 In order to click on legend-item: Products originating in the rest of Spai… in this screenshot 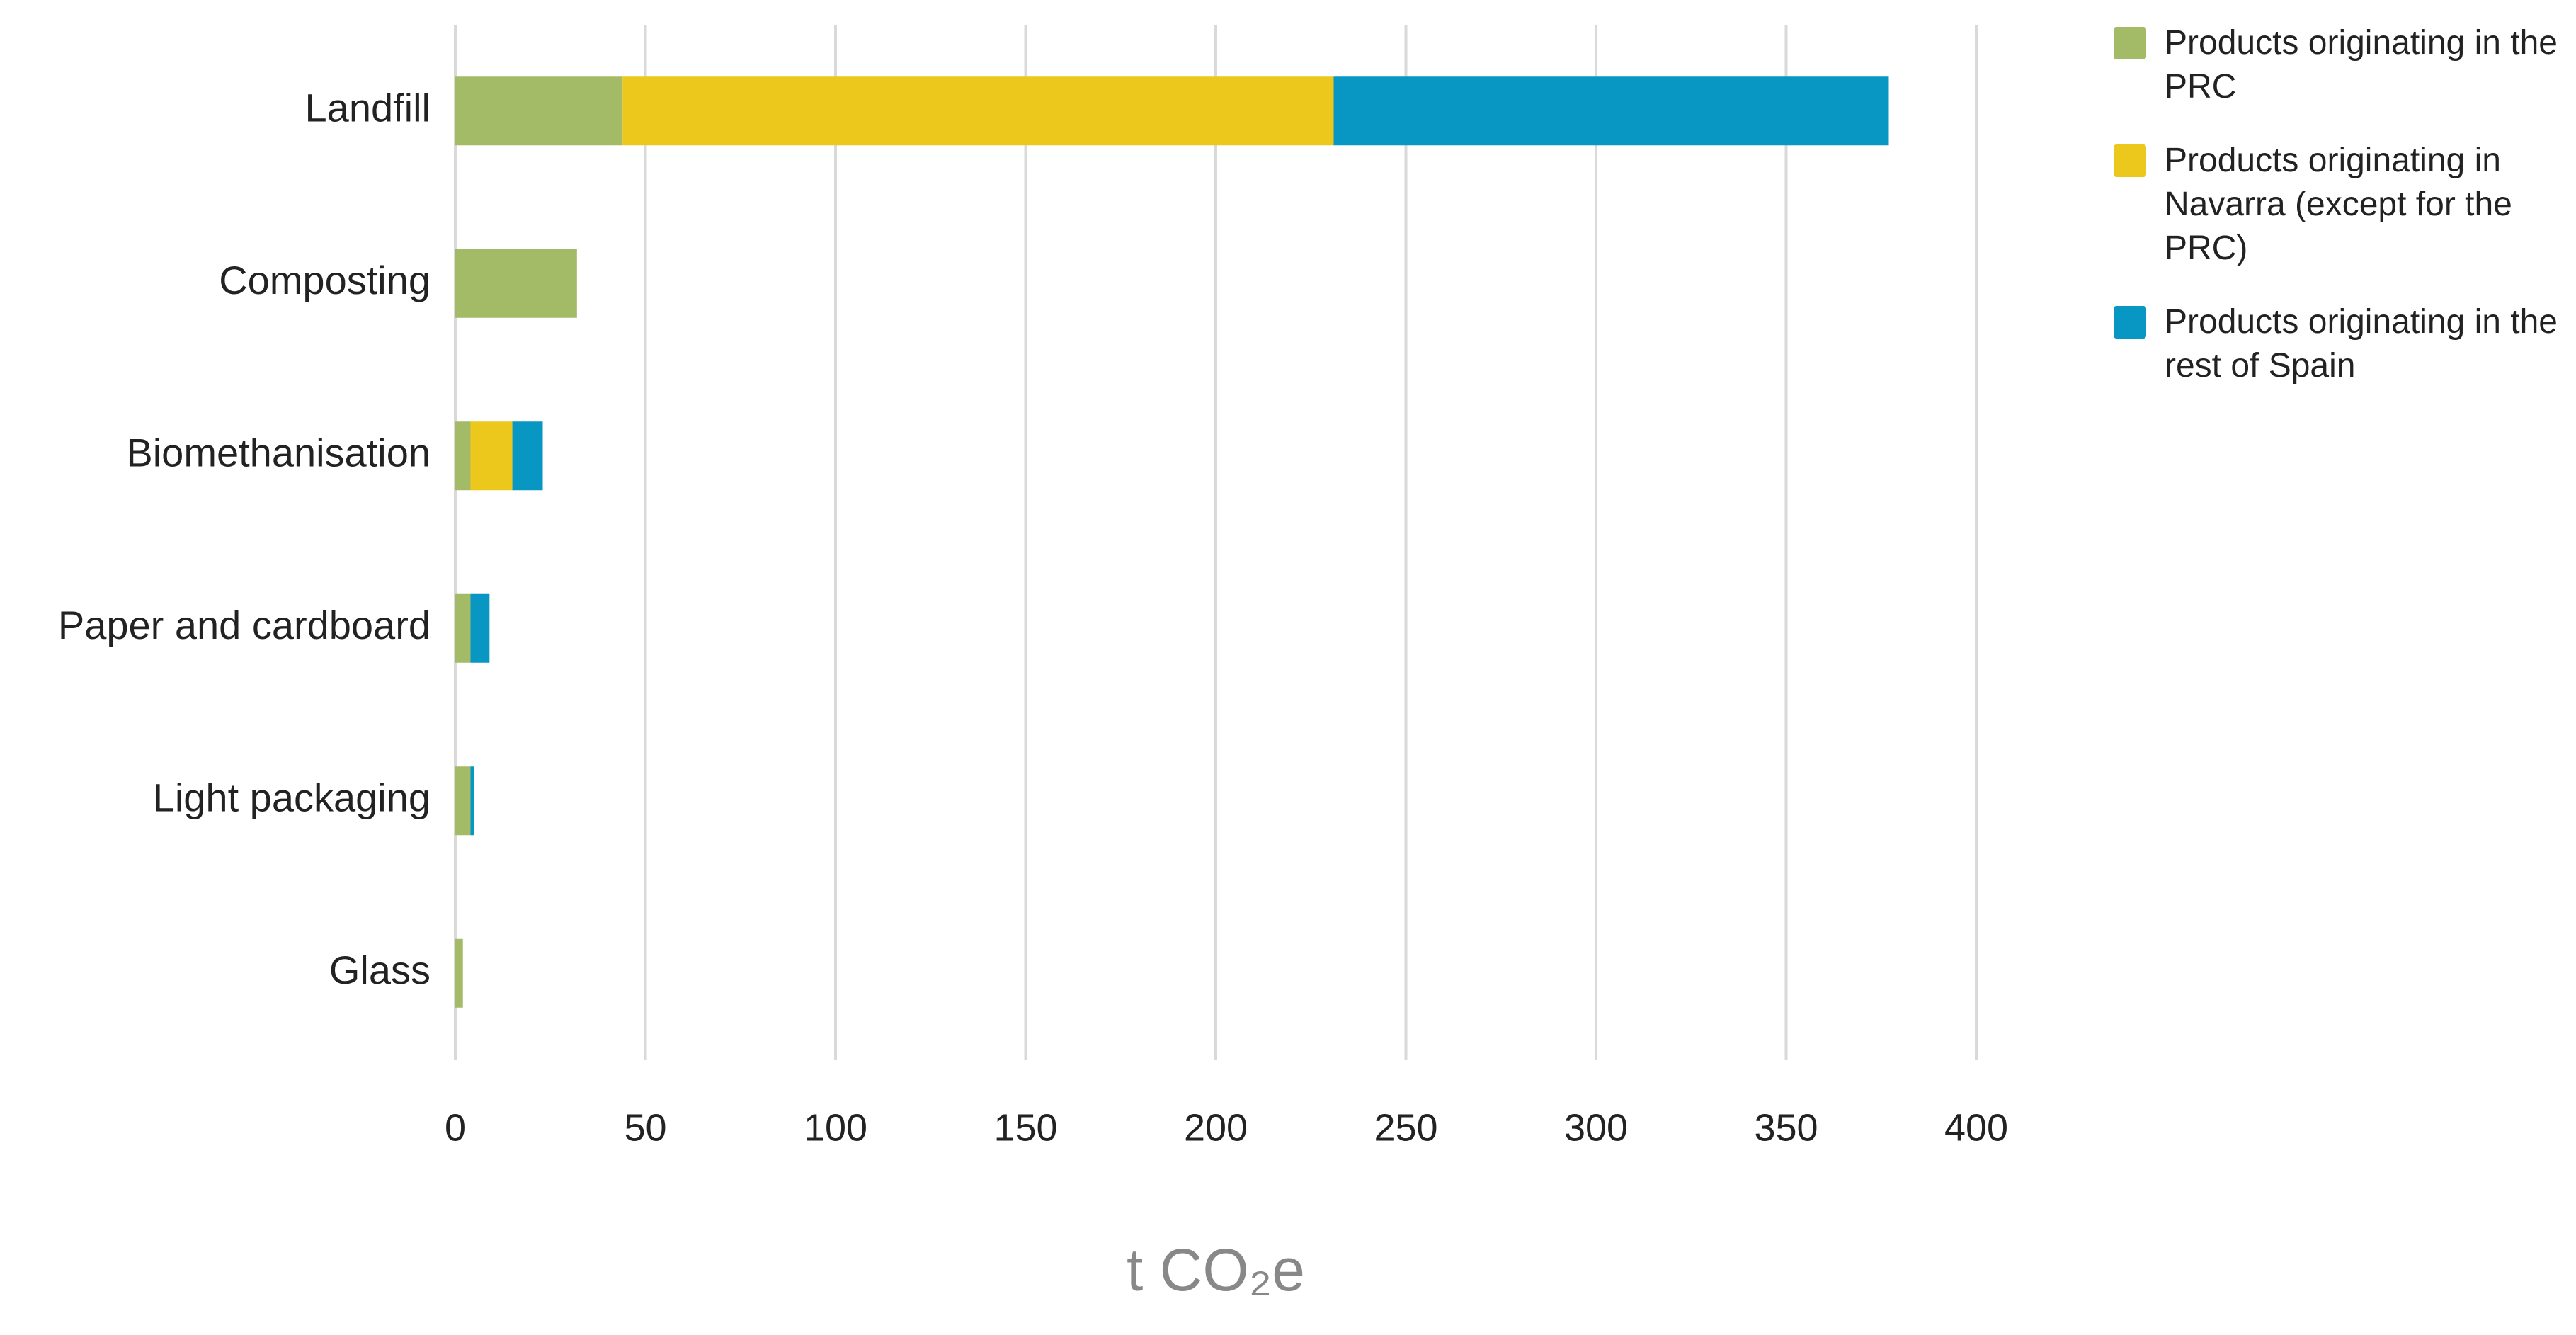, I will do `click(2341, 344)`.